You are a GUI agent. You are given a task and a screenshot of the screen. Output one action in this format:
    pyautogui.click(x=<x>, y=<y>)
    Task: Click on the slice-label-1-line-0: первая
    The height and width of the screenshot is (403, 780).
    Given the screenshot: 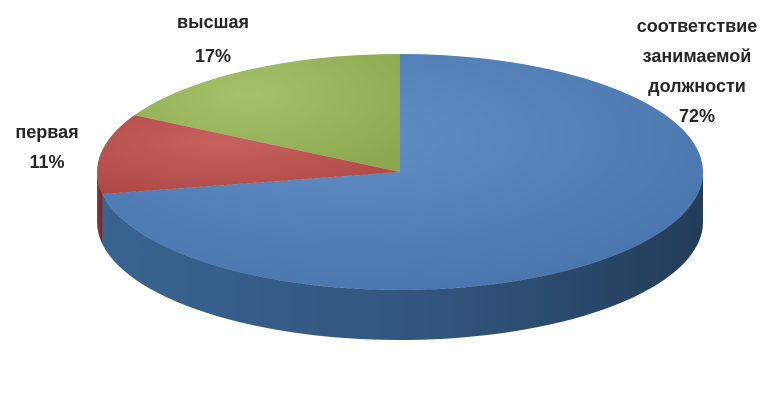 What is the action you would take?
    pyautogui.click(x=46, y=132)
    